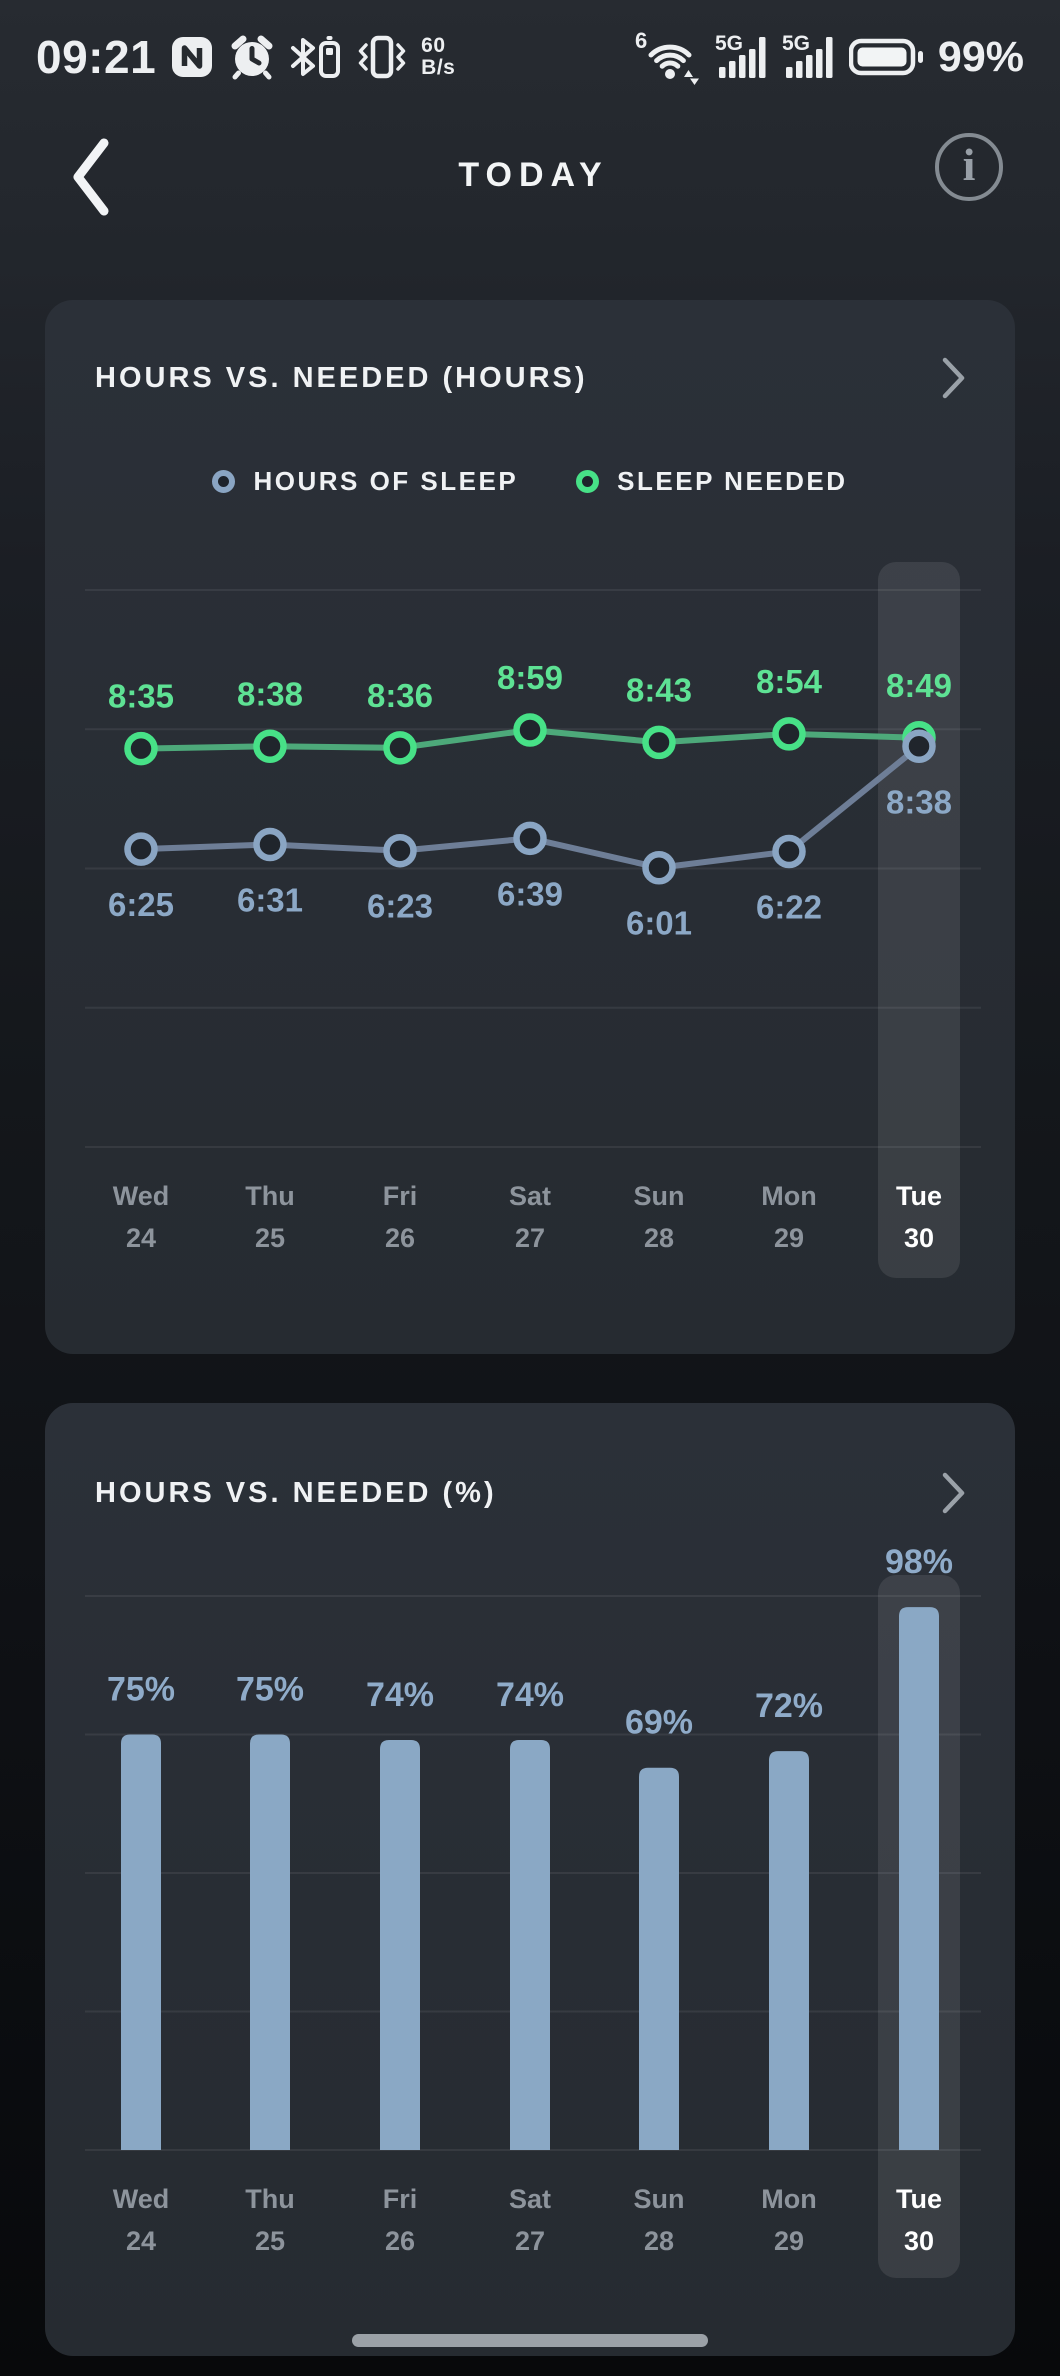  Describe the element at coordinates (829, 57) in the screenshot. I see `status-right: 6 5G 5G` at that location.